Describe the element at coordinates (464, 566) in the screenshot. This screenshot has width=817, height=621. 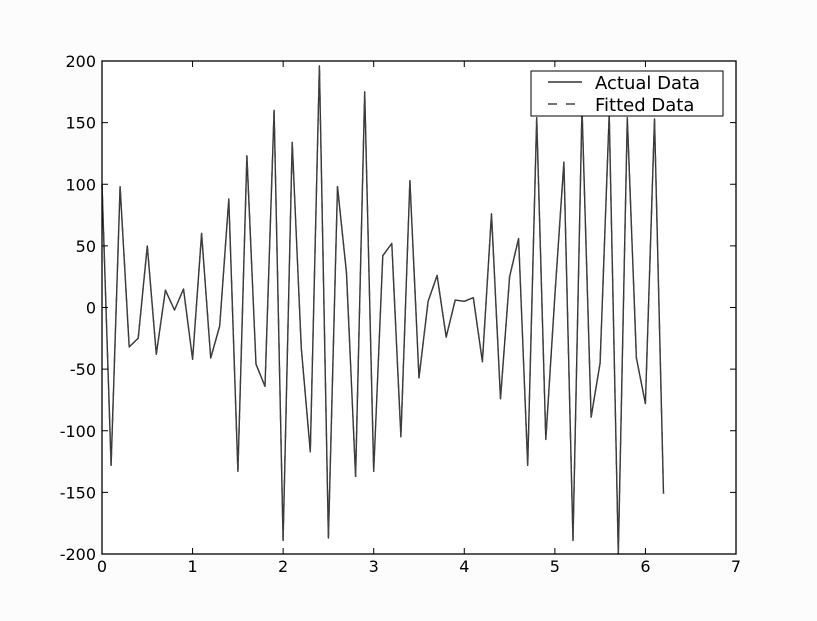
I see `x-tick-label: 4` at that location.